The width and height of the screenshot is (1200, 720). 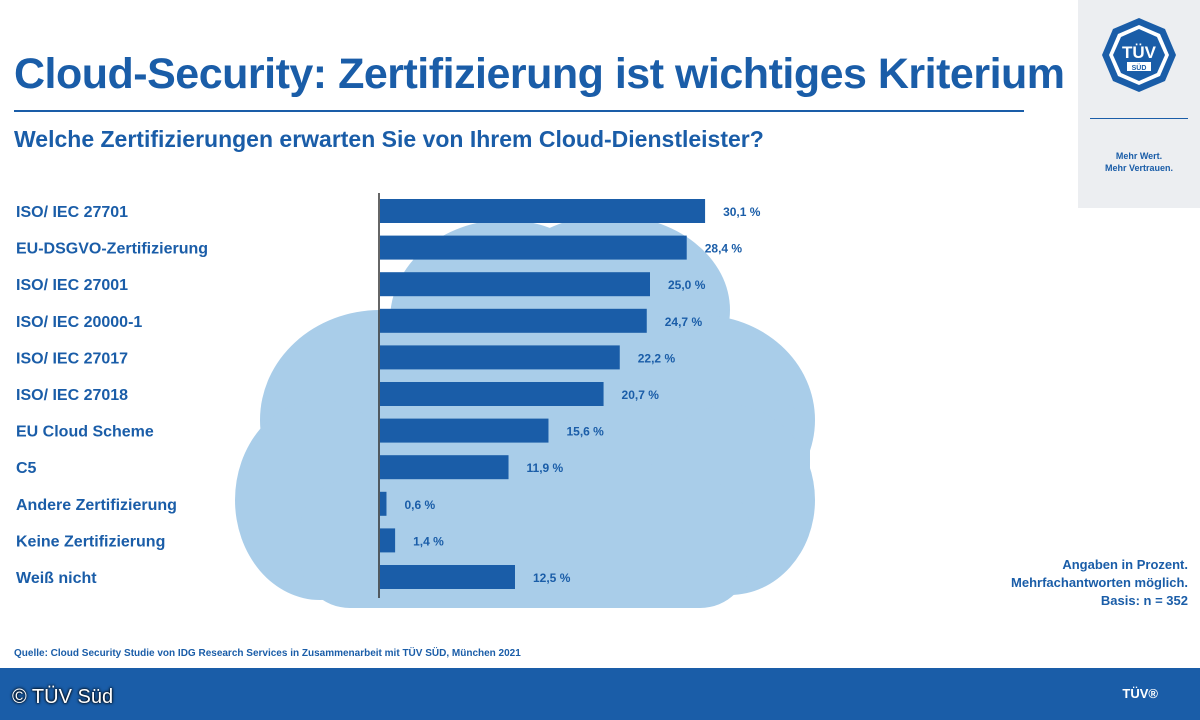 What do you see at coordinates (90, 541) in the screenshot?
I see `category-label: Keine Zertifizierung` at bounding box center [90, 541].